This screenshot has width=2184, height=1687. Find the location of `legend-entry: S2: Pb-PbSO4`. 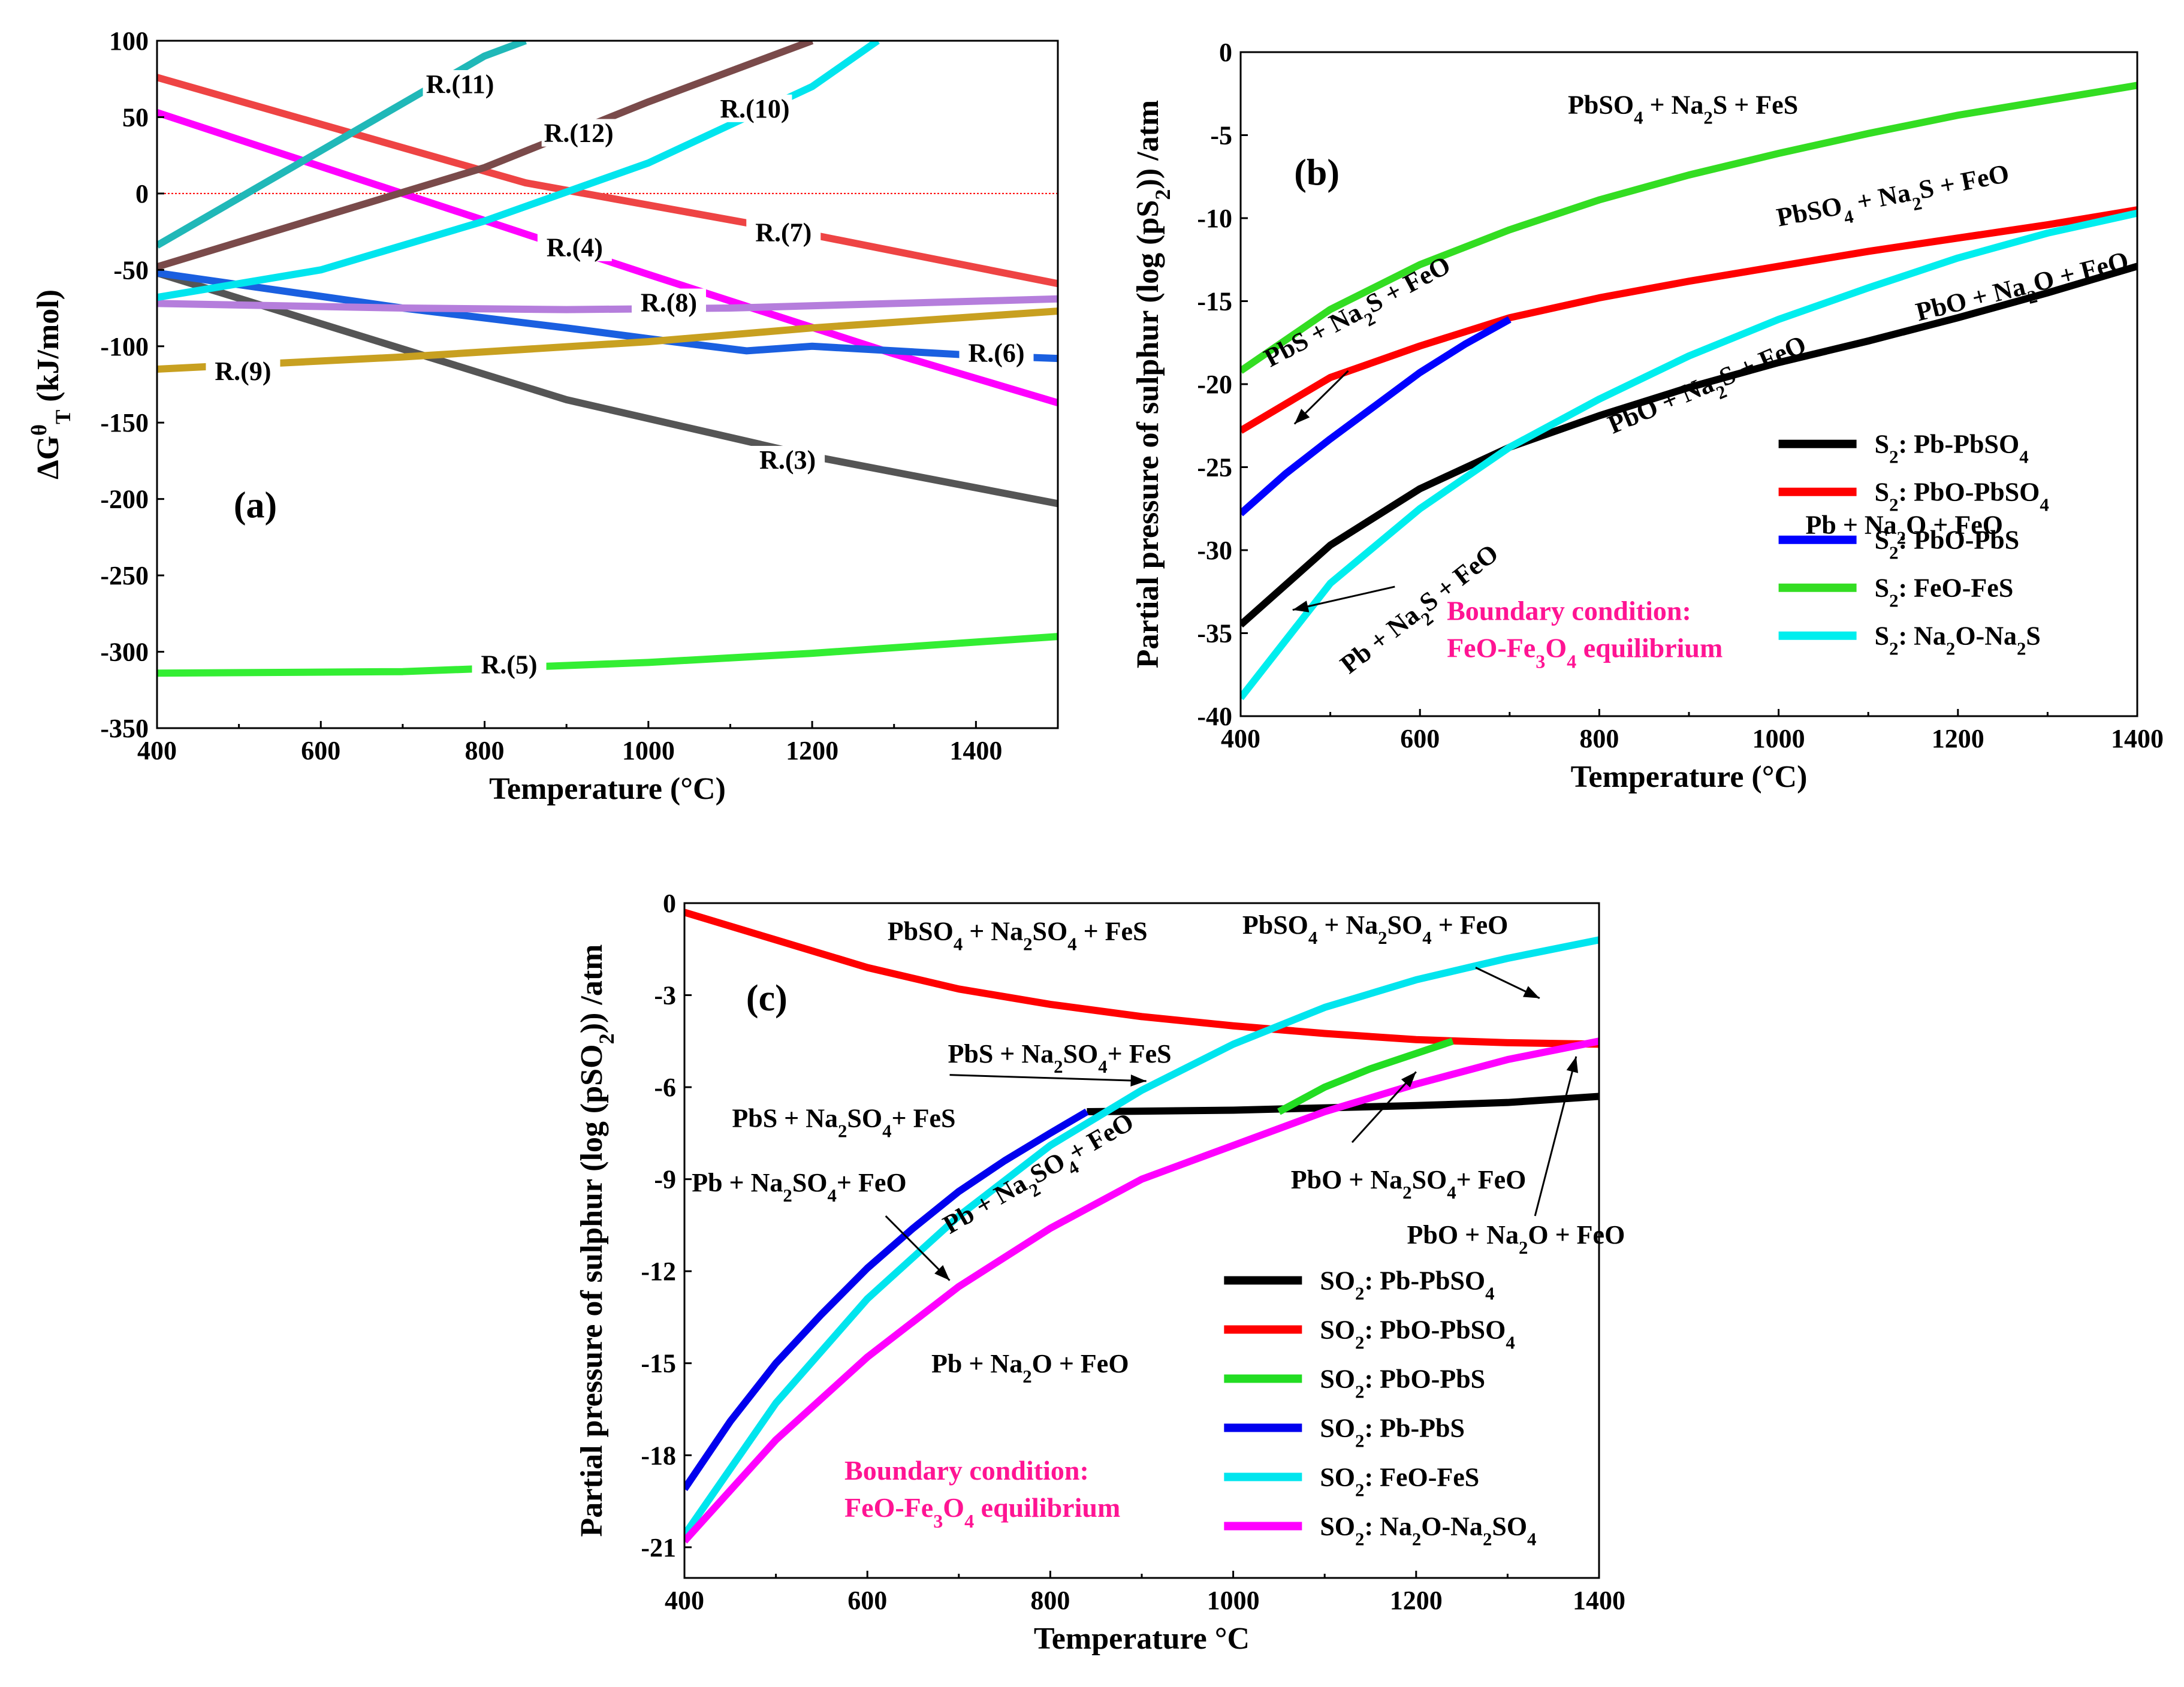

legend-entry: S2: Pb-PbSO4 is located at coordinates (1952, 448).